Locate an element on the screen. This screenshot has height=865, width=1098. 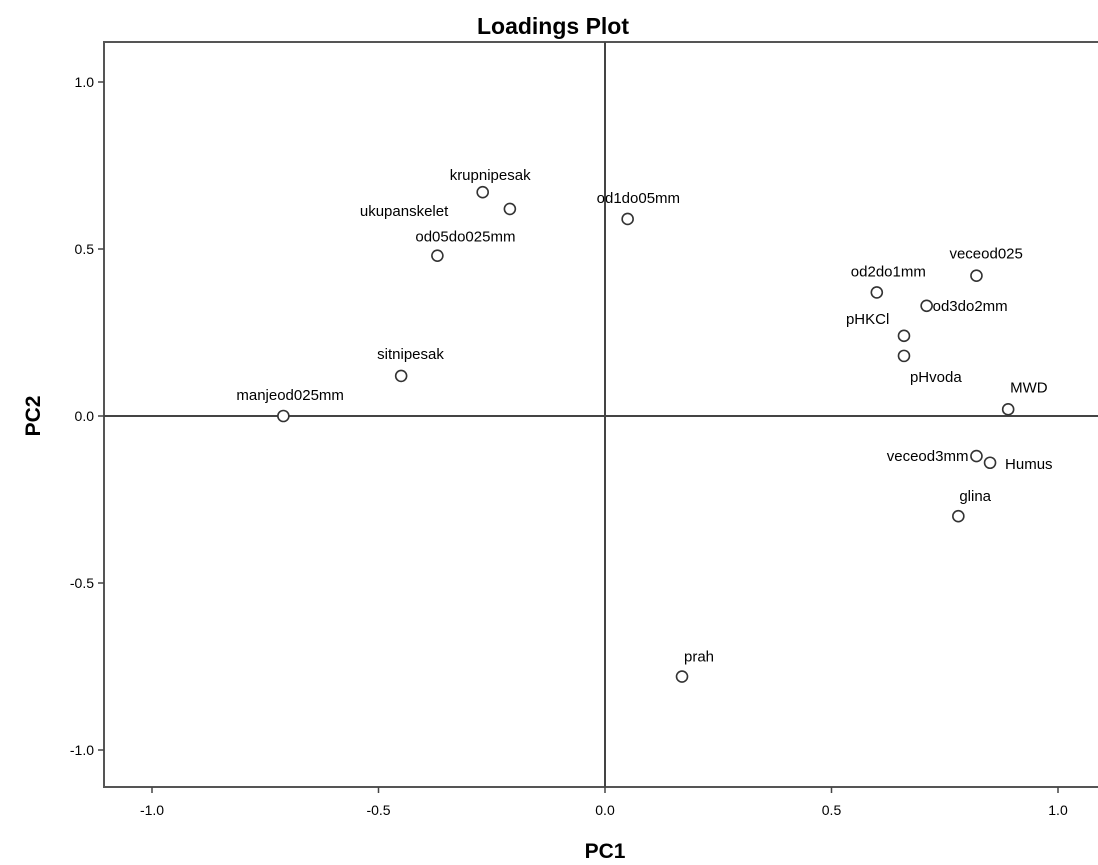
y-tick-label: -0.5 is located at coordinates (82, 583).